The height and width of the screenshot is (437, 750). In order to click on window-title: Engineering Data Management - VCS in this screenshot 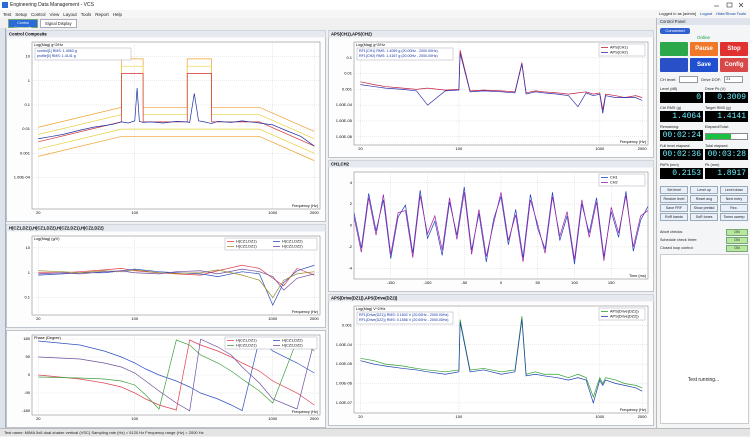, I will do `click(52, 5)`.